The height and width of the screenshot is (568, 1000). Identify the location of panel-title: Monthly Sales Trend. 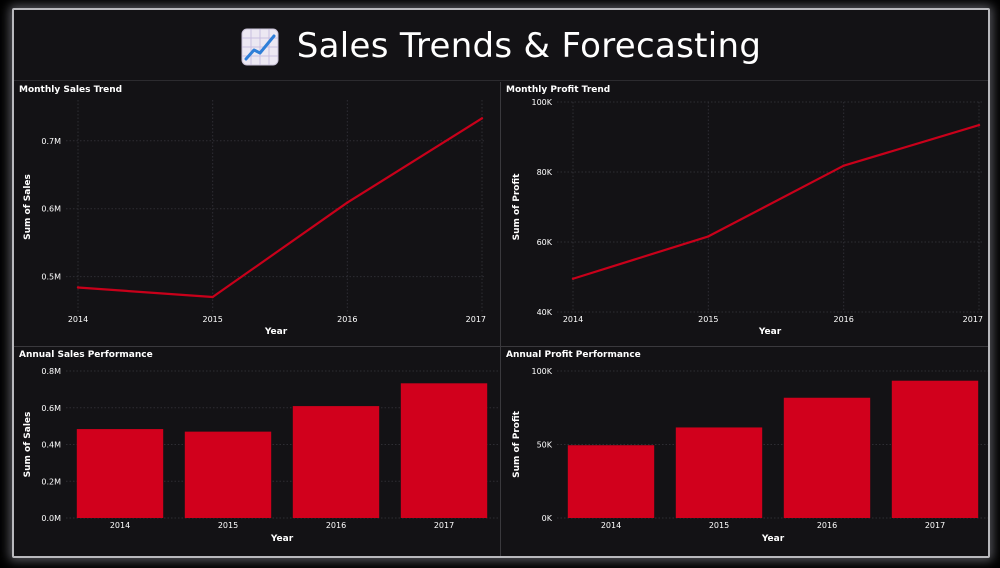
(71, 90).